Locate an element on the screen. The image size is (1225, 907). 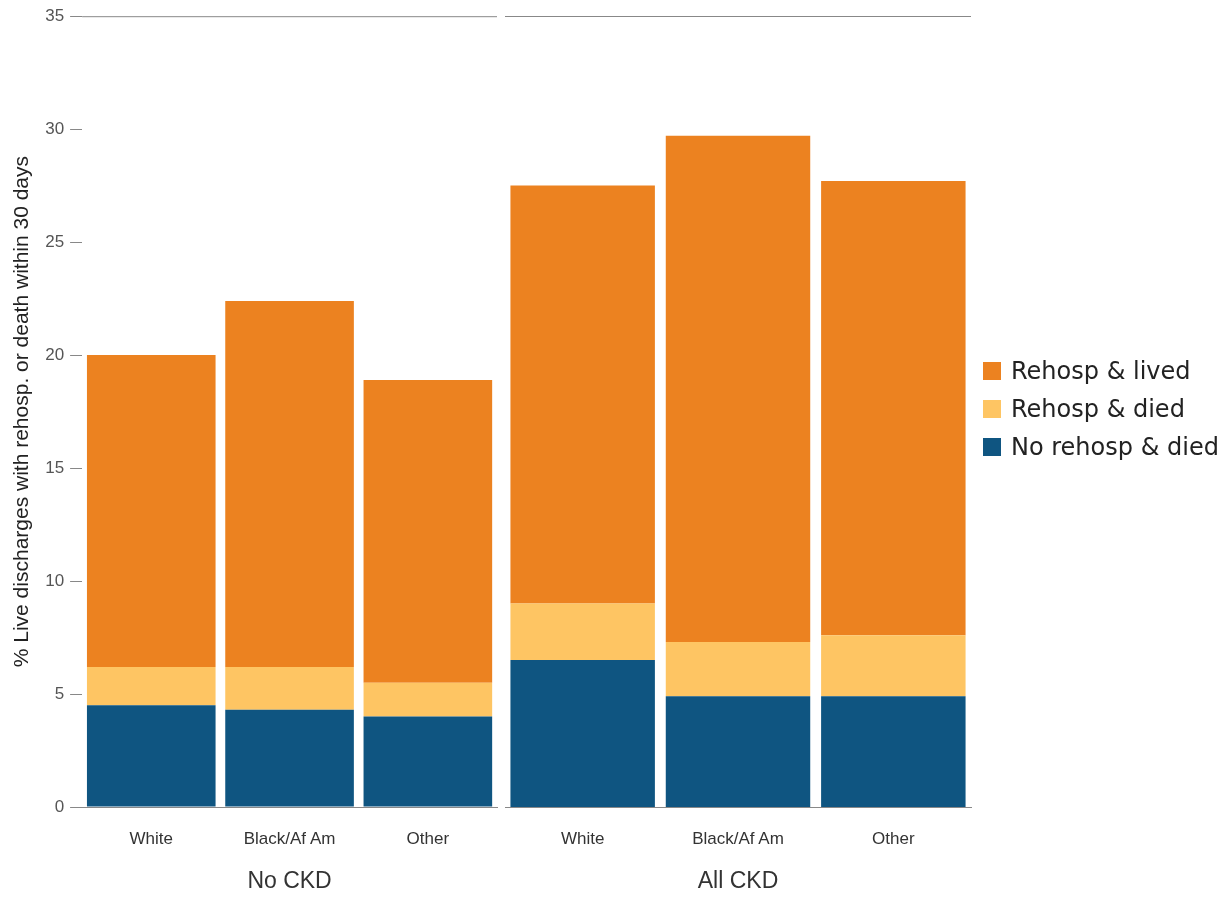
y-tick-label: 10 is located at coordinates (55, 580).